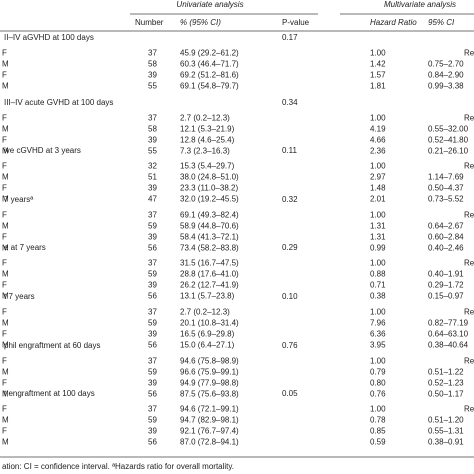  Describe the element at coordinates (19, 296) in the screenshot. I see `section-title: t 7 years` at that location.